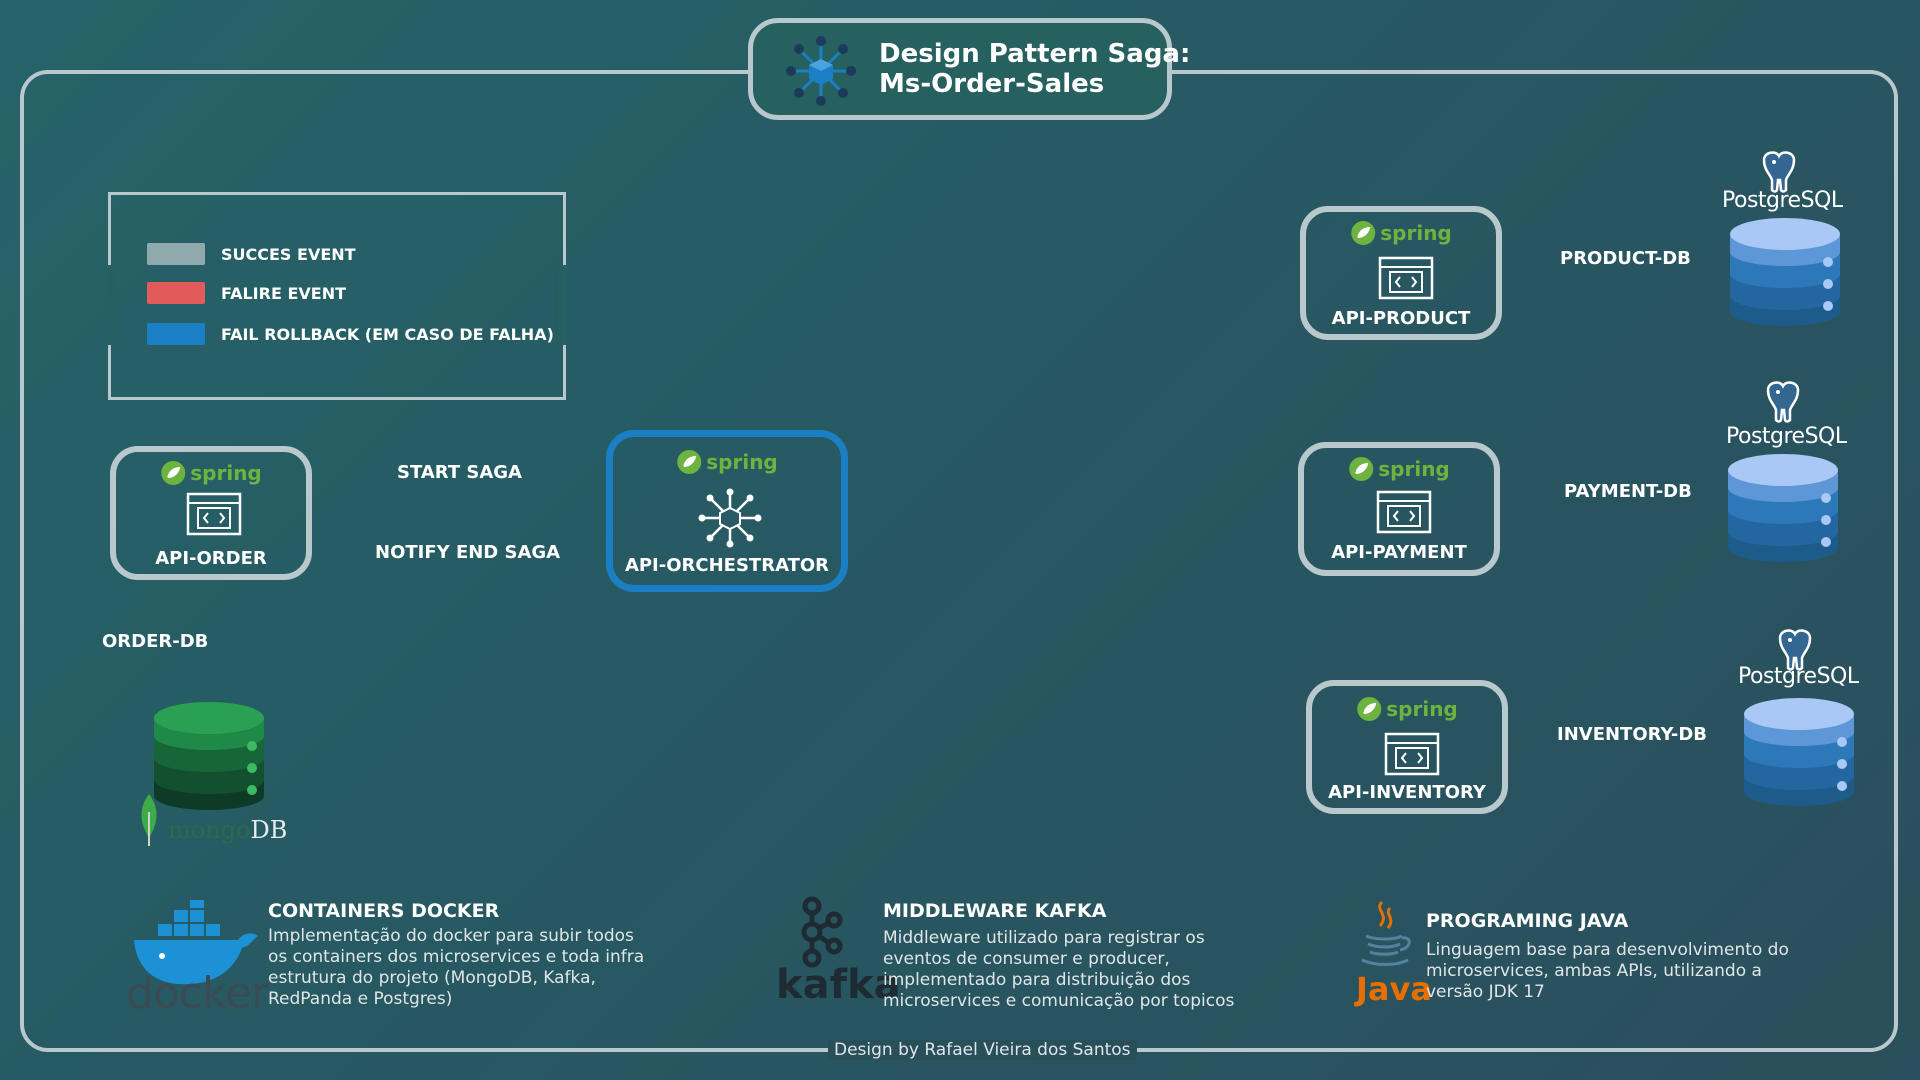  What do you see at coordinates (992, 84) in the screenshot?
I see `title-line-2: Ms-Order-Sales` at bounding box center [992, 84].